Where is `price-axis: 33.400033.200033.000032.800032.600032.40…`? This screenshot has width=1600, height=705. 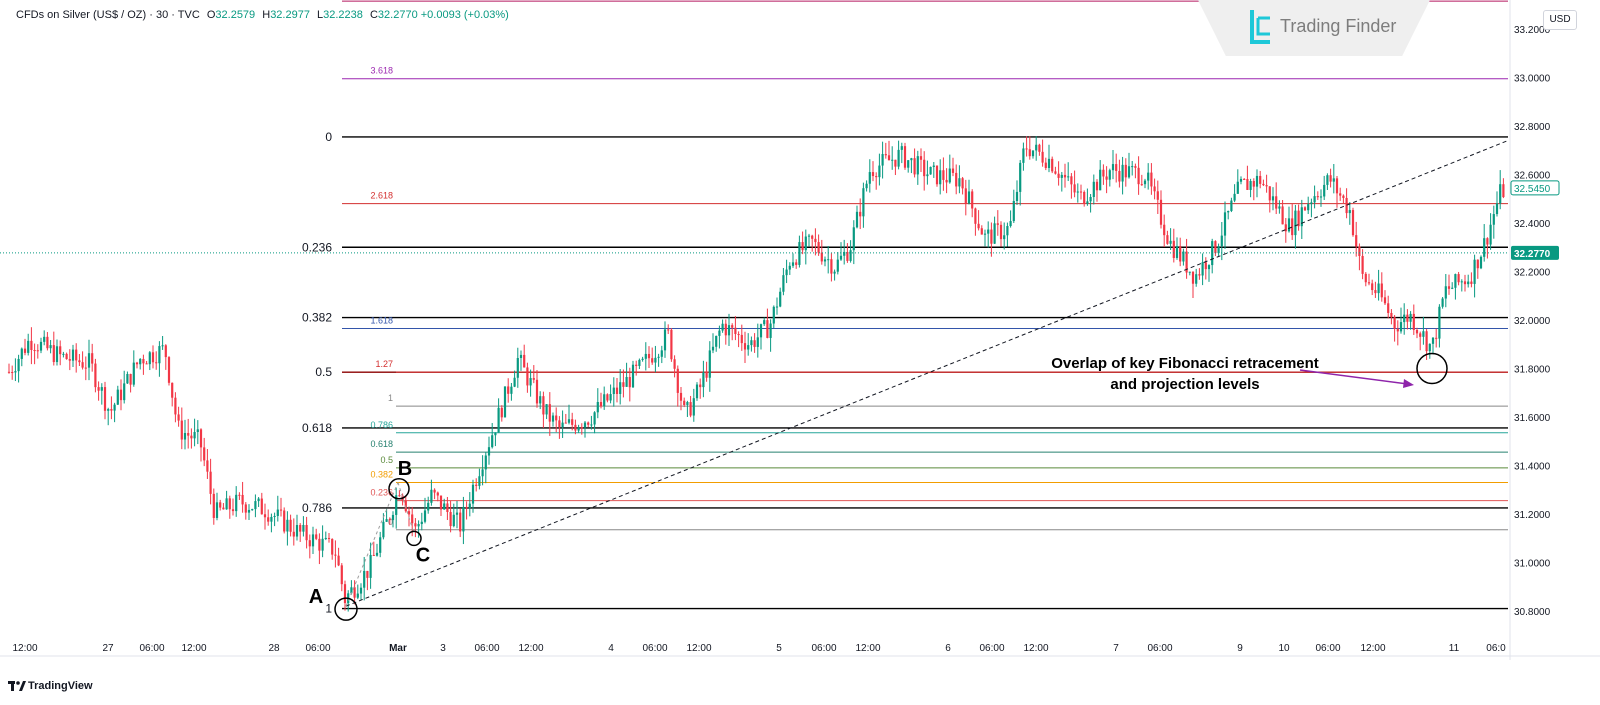 price-axis: 33.400033.200033.000032.800032.600032.40… is located at coordinates (1534, 330).